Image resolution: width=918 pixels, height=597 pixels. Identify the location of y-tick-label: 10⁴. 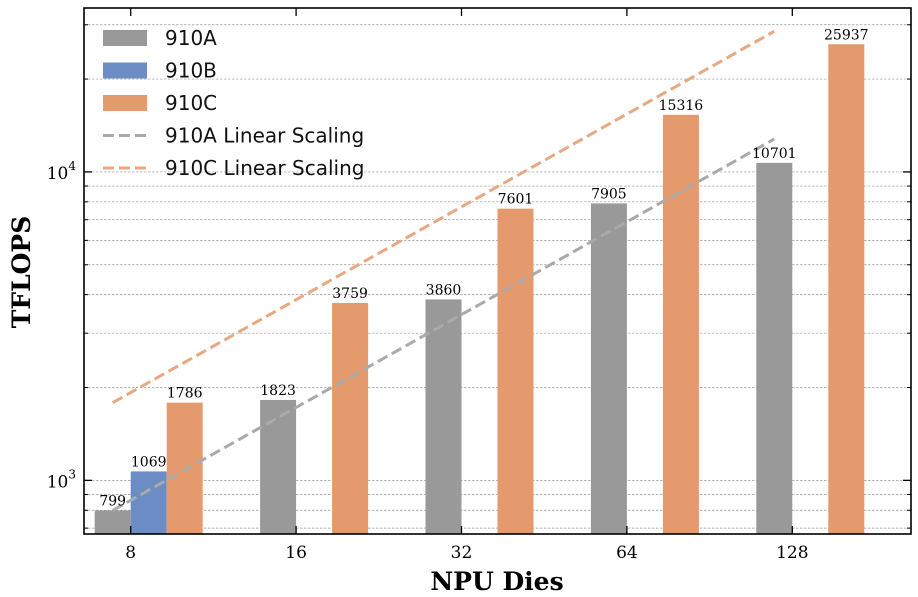
(62, 171).